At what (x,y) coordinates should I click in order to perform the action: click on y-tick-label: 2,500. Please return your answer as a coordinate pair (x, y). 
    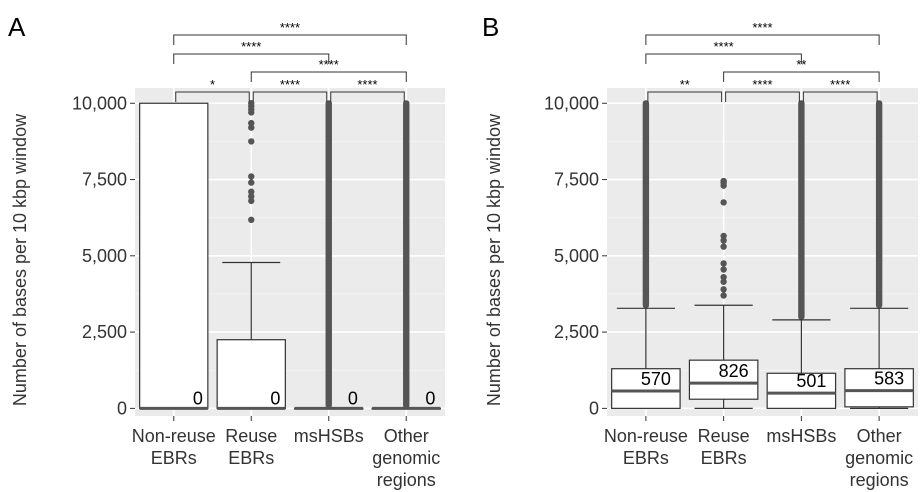
    Looking at the image, I should click on (104, 332).